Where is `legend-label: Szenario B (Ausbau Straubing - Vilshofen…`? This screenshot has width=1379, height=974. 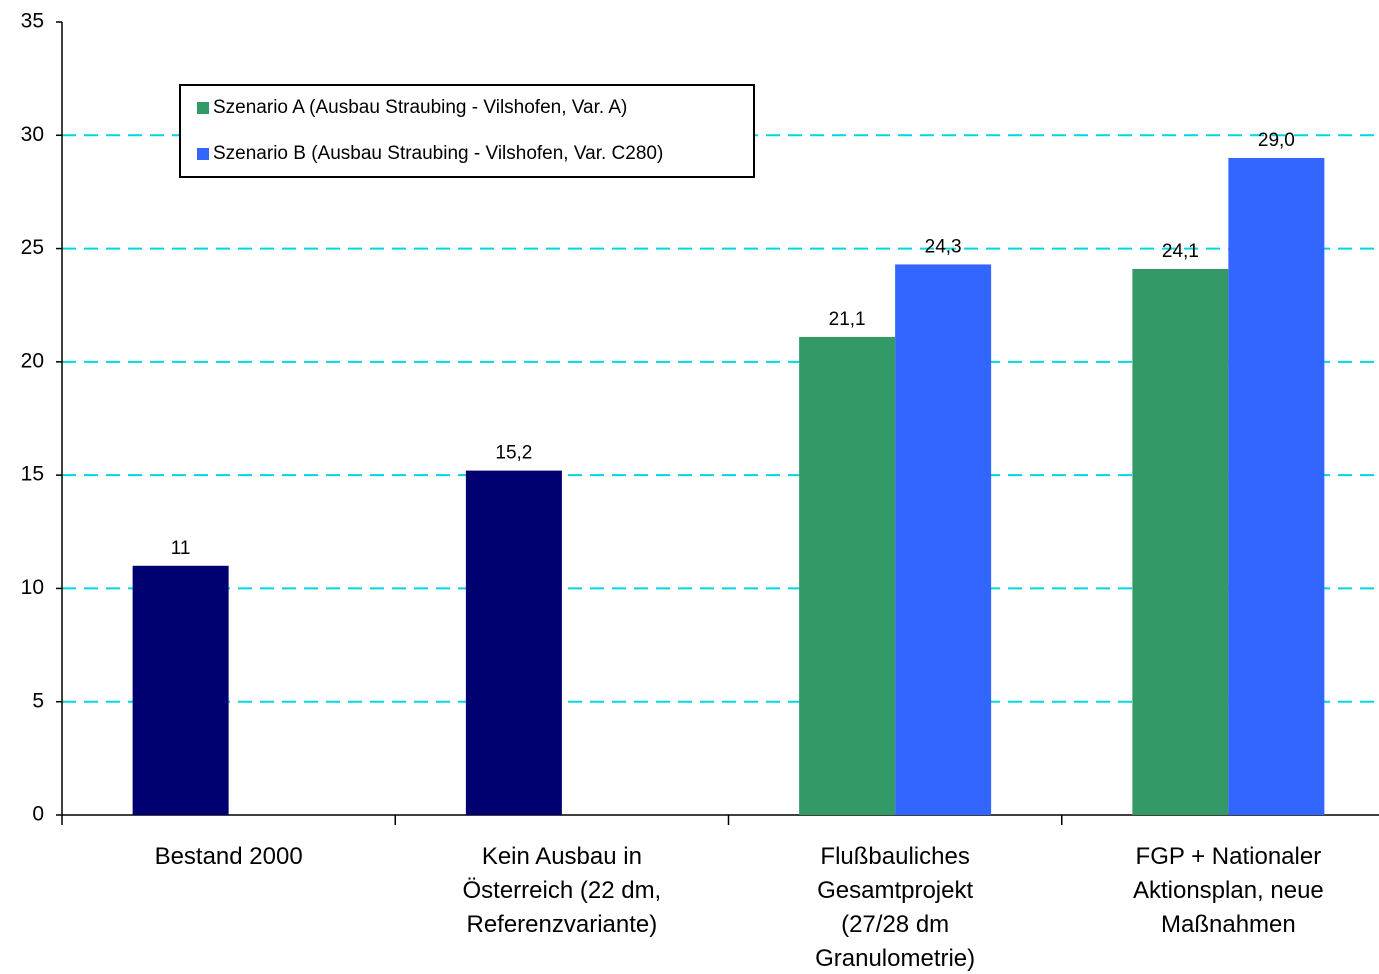 legend-label: Szenario B (Ausbau Straubing - Vilshofen… is located at coordinates (438, 153).